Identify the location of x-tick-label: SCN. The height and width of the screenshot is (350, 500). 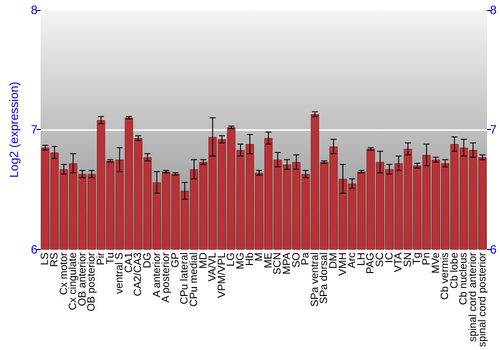
(278, 263).